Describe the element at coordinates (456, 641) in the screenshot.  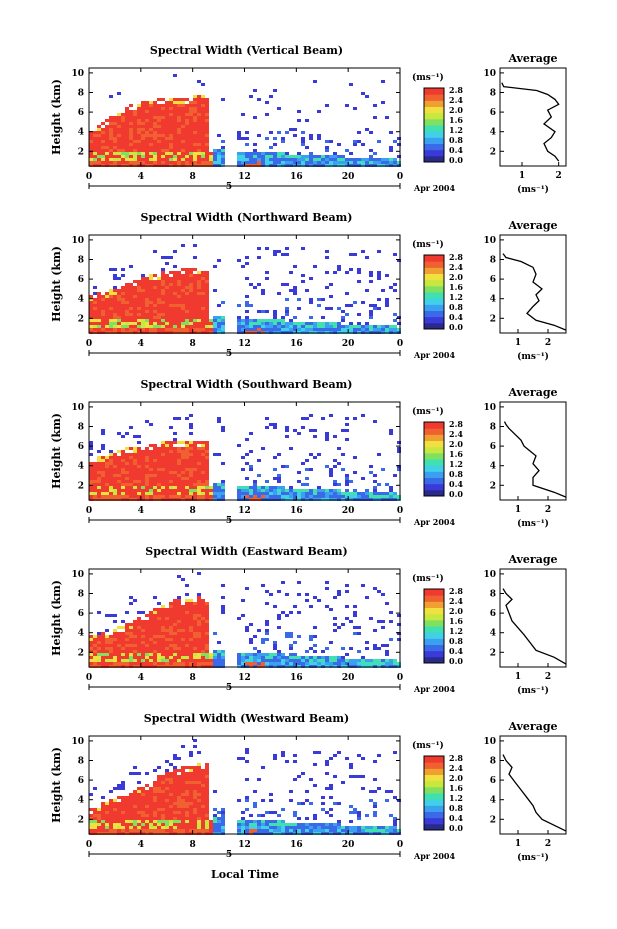
I see `colorbar-tick-label: 0.8` at that location.